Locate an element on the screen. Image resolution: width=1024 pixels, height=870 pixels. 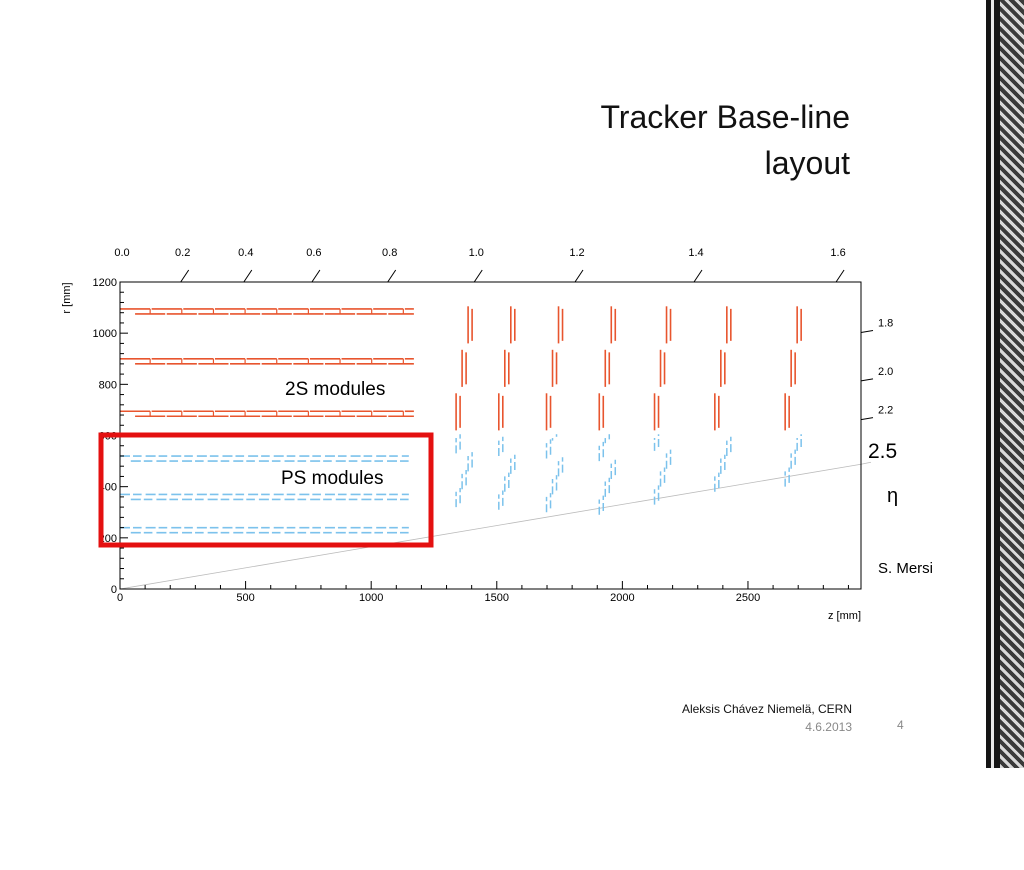
eta-boundary-value: 2.5 is located at coordinates (882, 451).